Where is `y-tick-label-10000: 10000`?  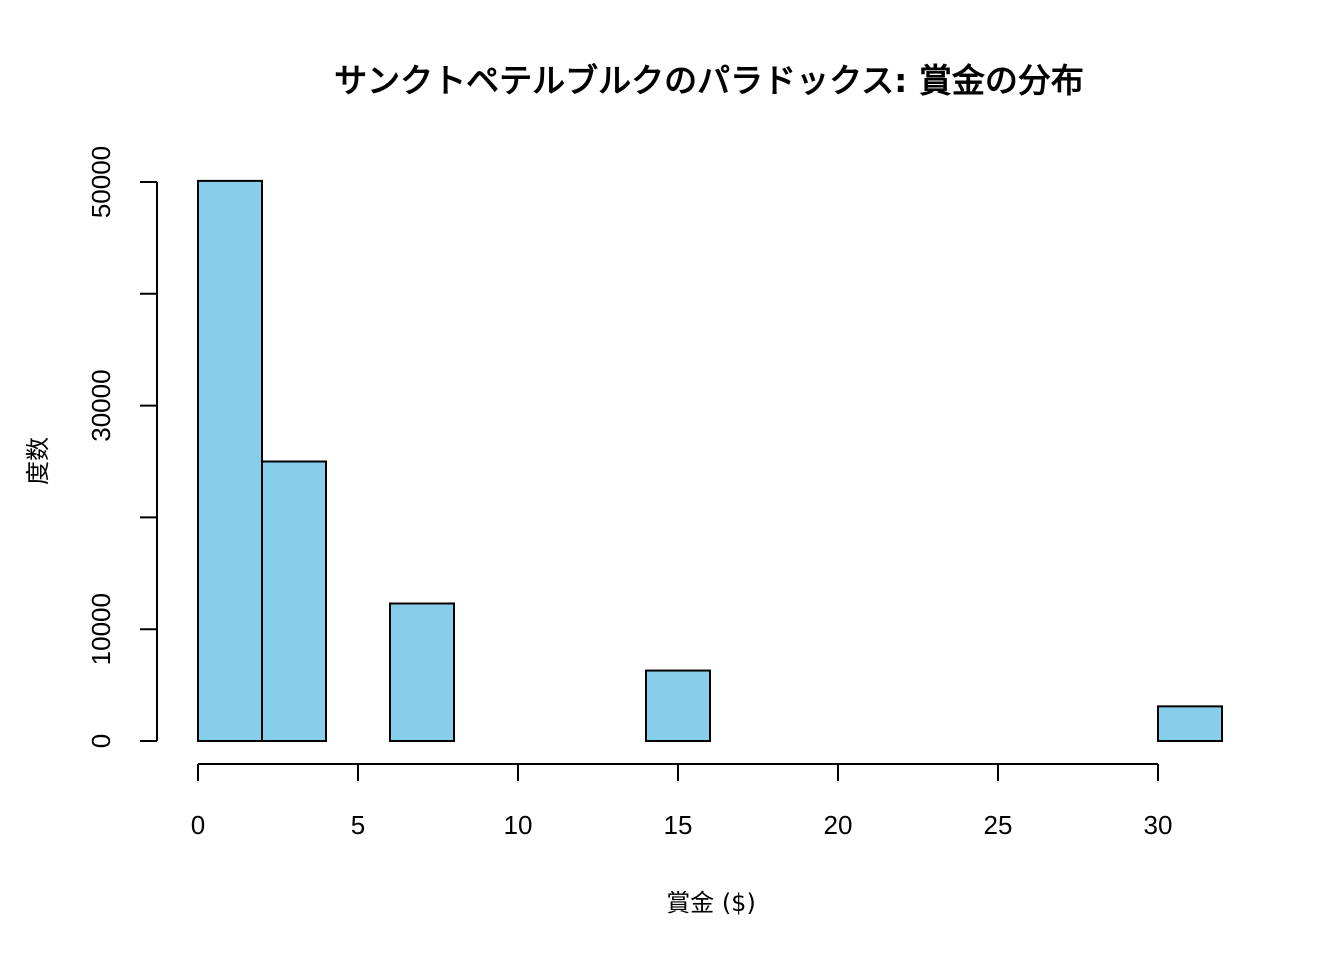 y-tick-label-10000: 10000 is located at coordinates (101, 629).